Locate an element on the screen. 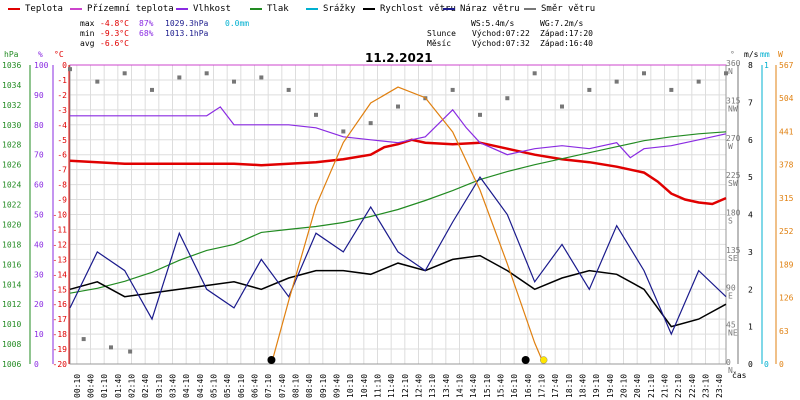 The height and width of the screenshot is (400, 800). time-tick-label: 19:10 is located at coordinates (596, 386).